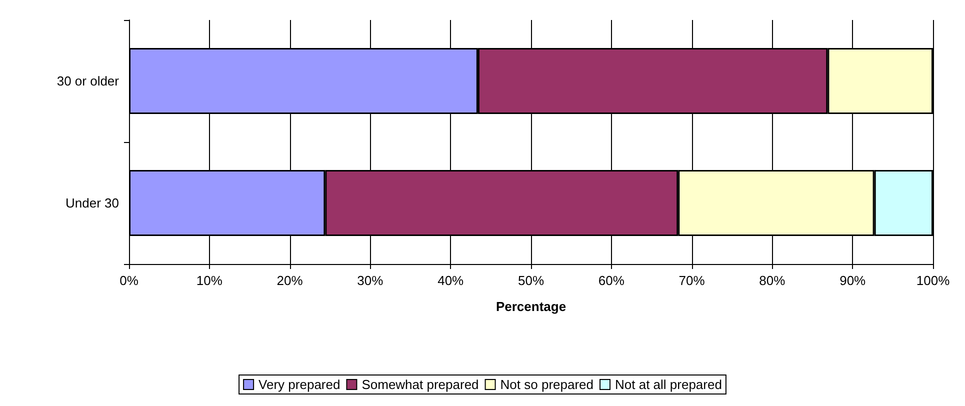 The height and width of the screenshot is (406, 965). What do you see at coordinates (692, 280) in the screenshot?
I see `x-tick-label: 70%` at bounding box center [692, 280].